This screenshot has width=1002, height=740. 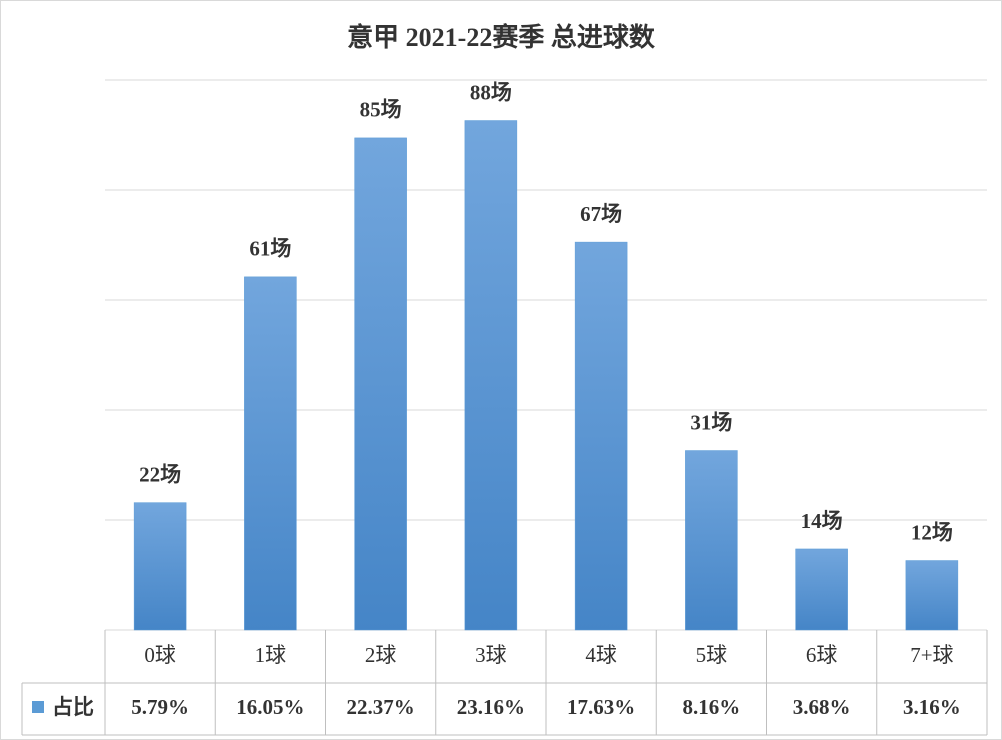 I want to click on x-tick-label: 3球, so click(x=491, y=655).